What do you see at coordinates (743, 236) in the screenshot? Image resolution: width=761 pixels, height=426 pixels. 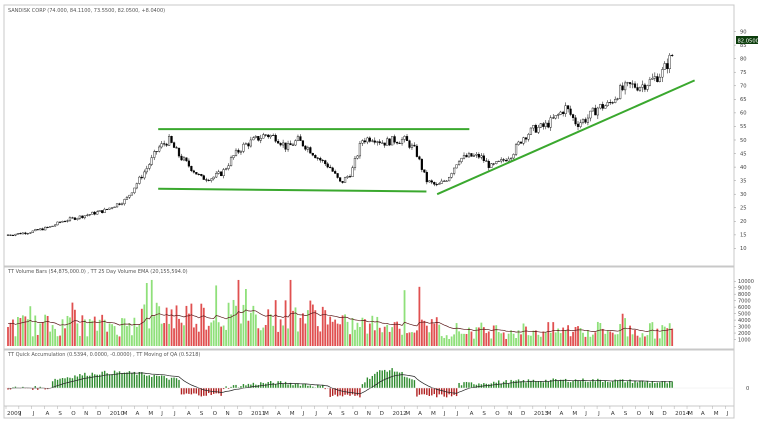 I see `price-tick-label: 15` at bounding box center [743, 236].